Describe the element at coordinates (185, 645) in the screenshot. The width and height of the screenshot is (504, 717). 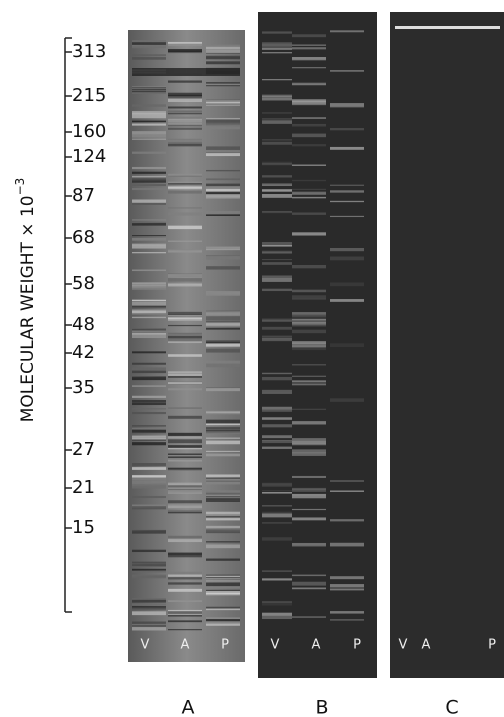
I see `lane-label: A` at that location.